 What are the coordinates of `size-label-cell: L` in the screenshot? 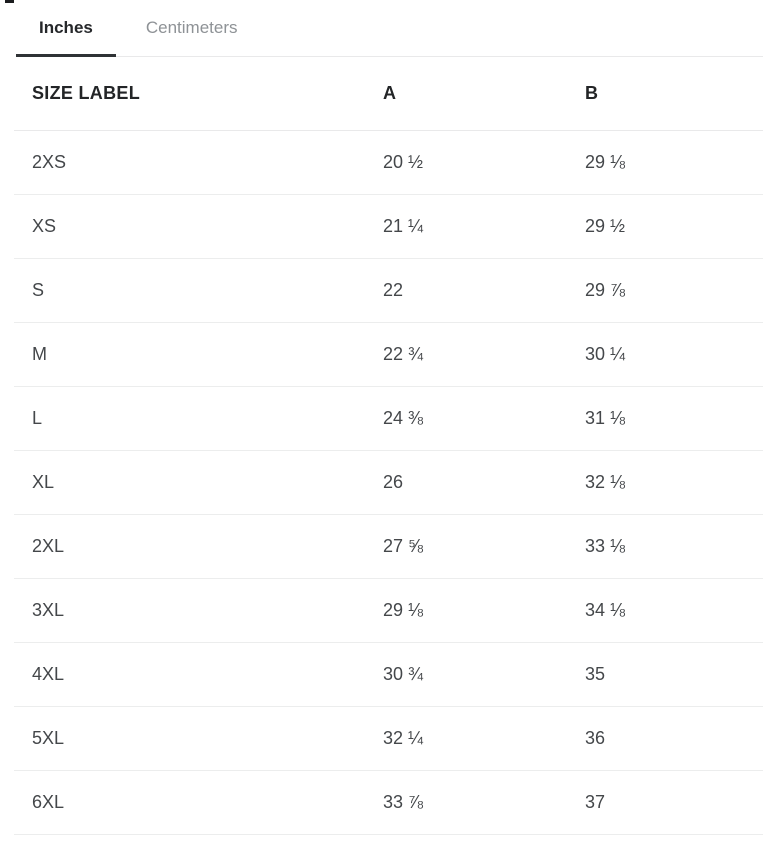 It's located at (198, 418).